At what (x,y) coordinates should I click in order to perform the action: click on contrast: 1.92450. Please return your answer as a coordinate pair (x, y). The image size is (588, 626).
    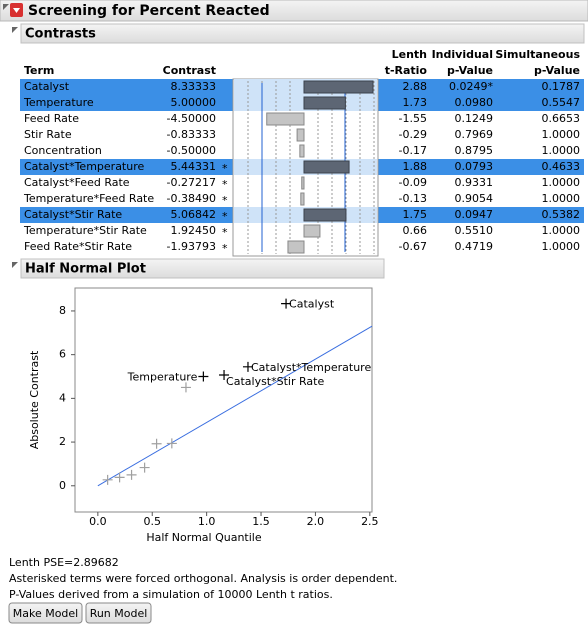
    Looking at the image, I should click on (194, 230).